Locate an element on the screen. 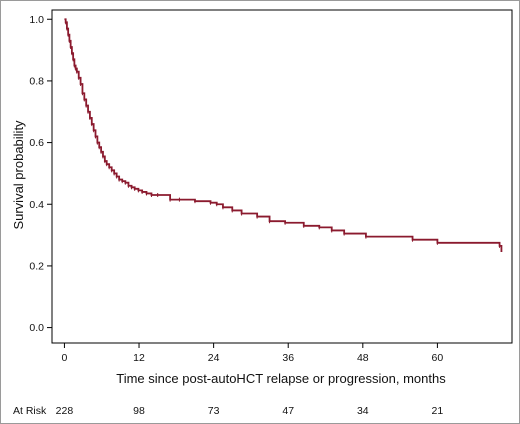 This screenshot has width=520, height=424. y-tick-label: 0.6 is located at coordinates (36, 143).